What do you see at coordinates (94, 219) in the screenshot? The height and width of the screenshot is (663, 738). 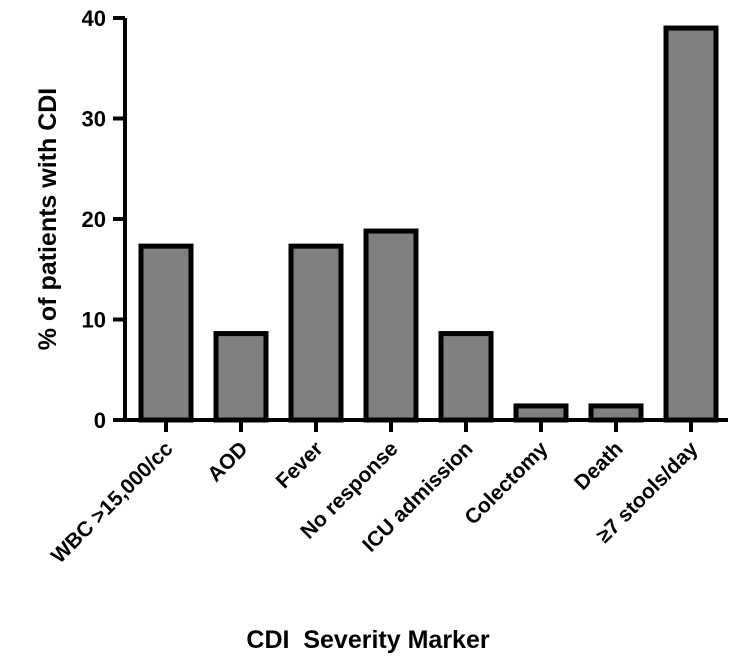 I see `y-tick-label: 20` at bounding box center [94, 219].